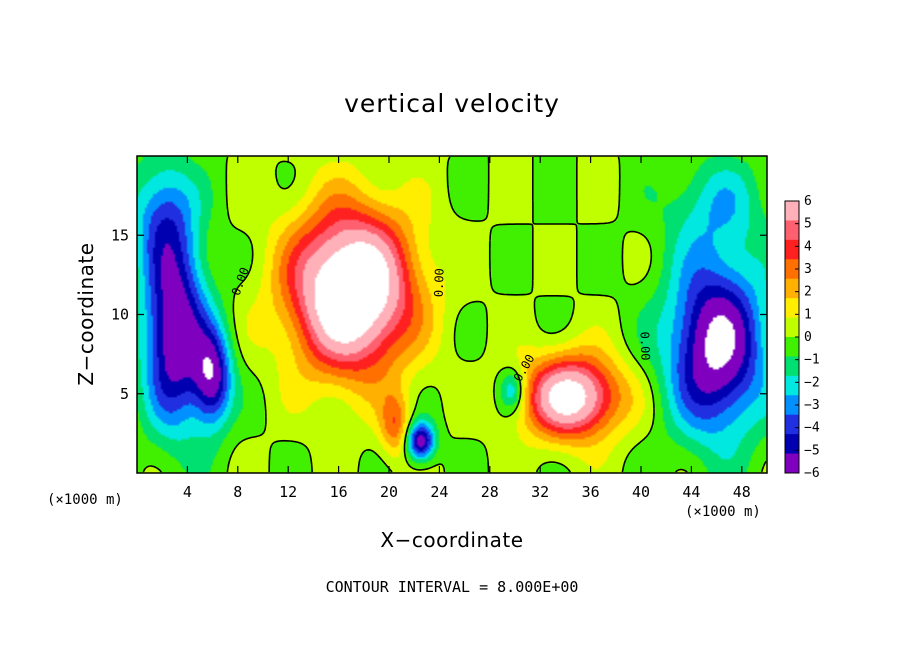  Describe the element at coordinates (339, 492) in the screenshot. I see `x-tick-label: 16` at that location.